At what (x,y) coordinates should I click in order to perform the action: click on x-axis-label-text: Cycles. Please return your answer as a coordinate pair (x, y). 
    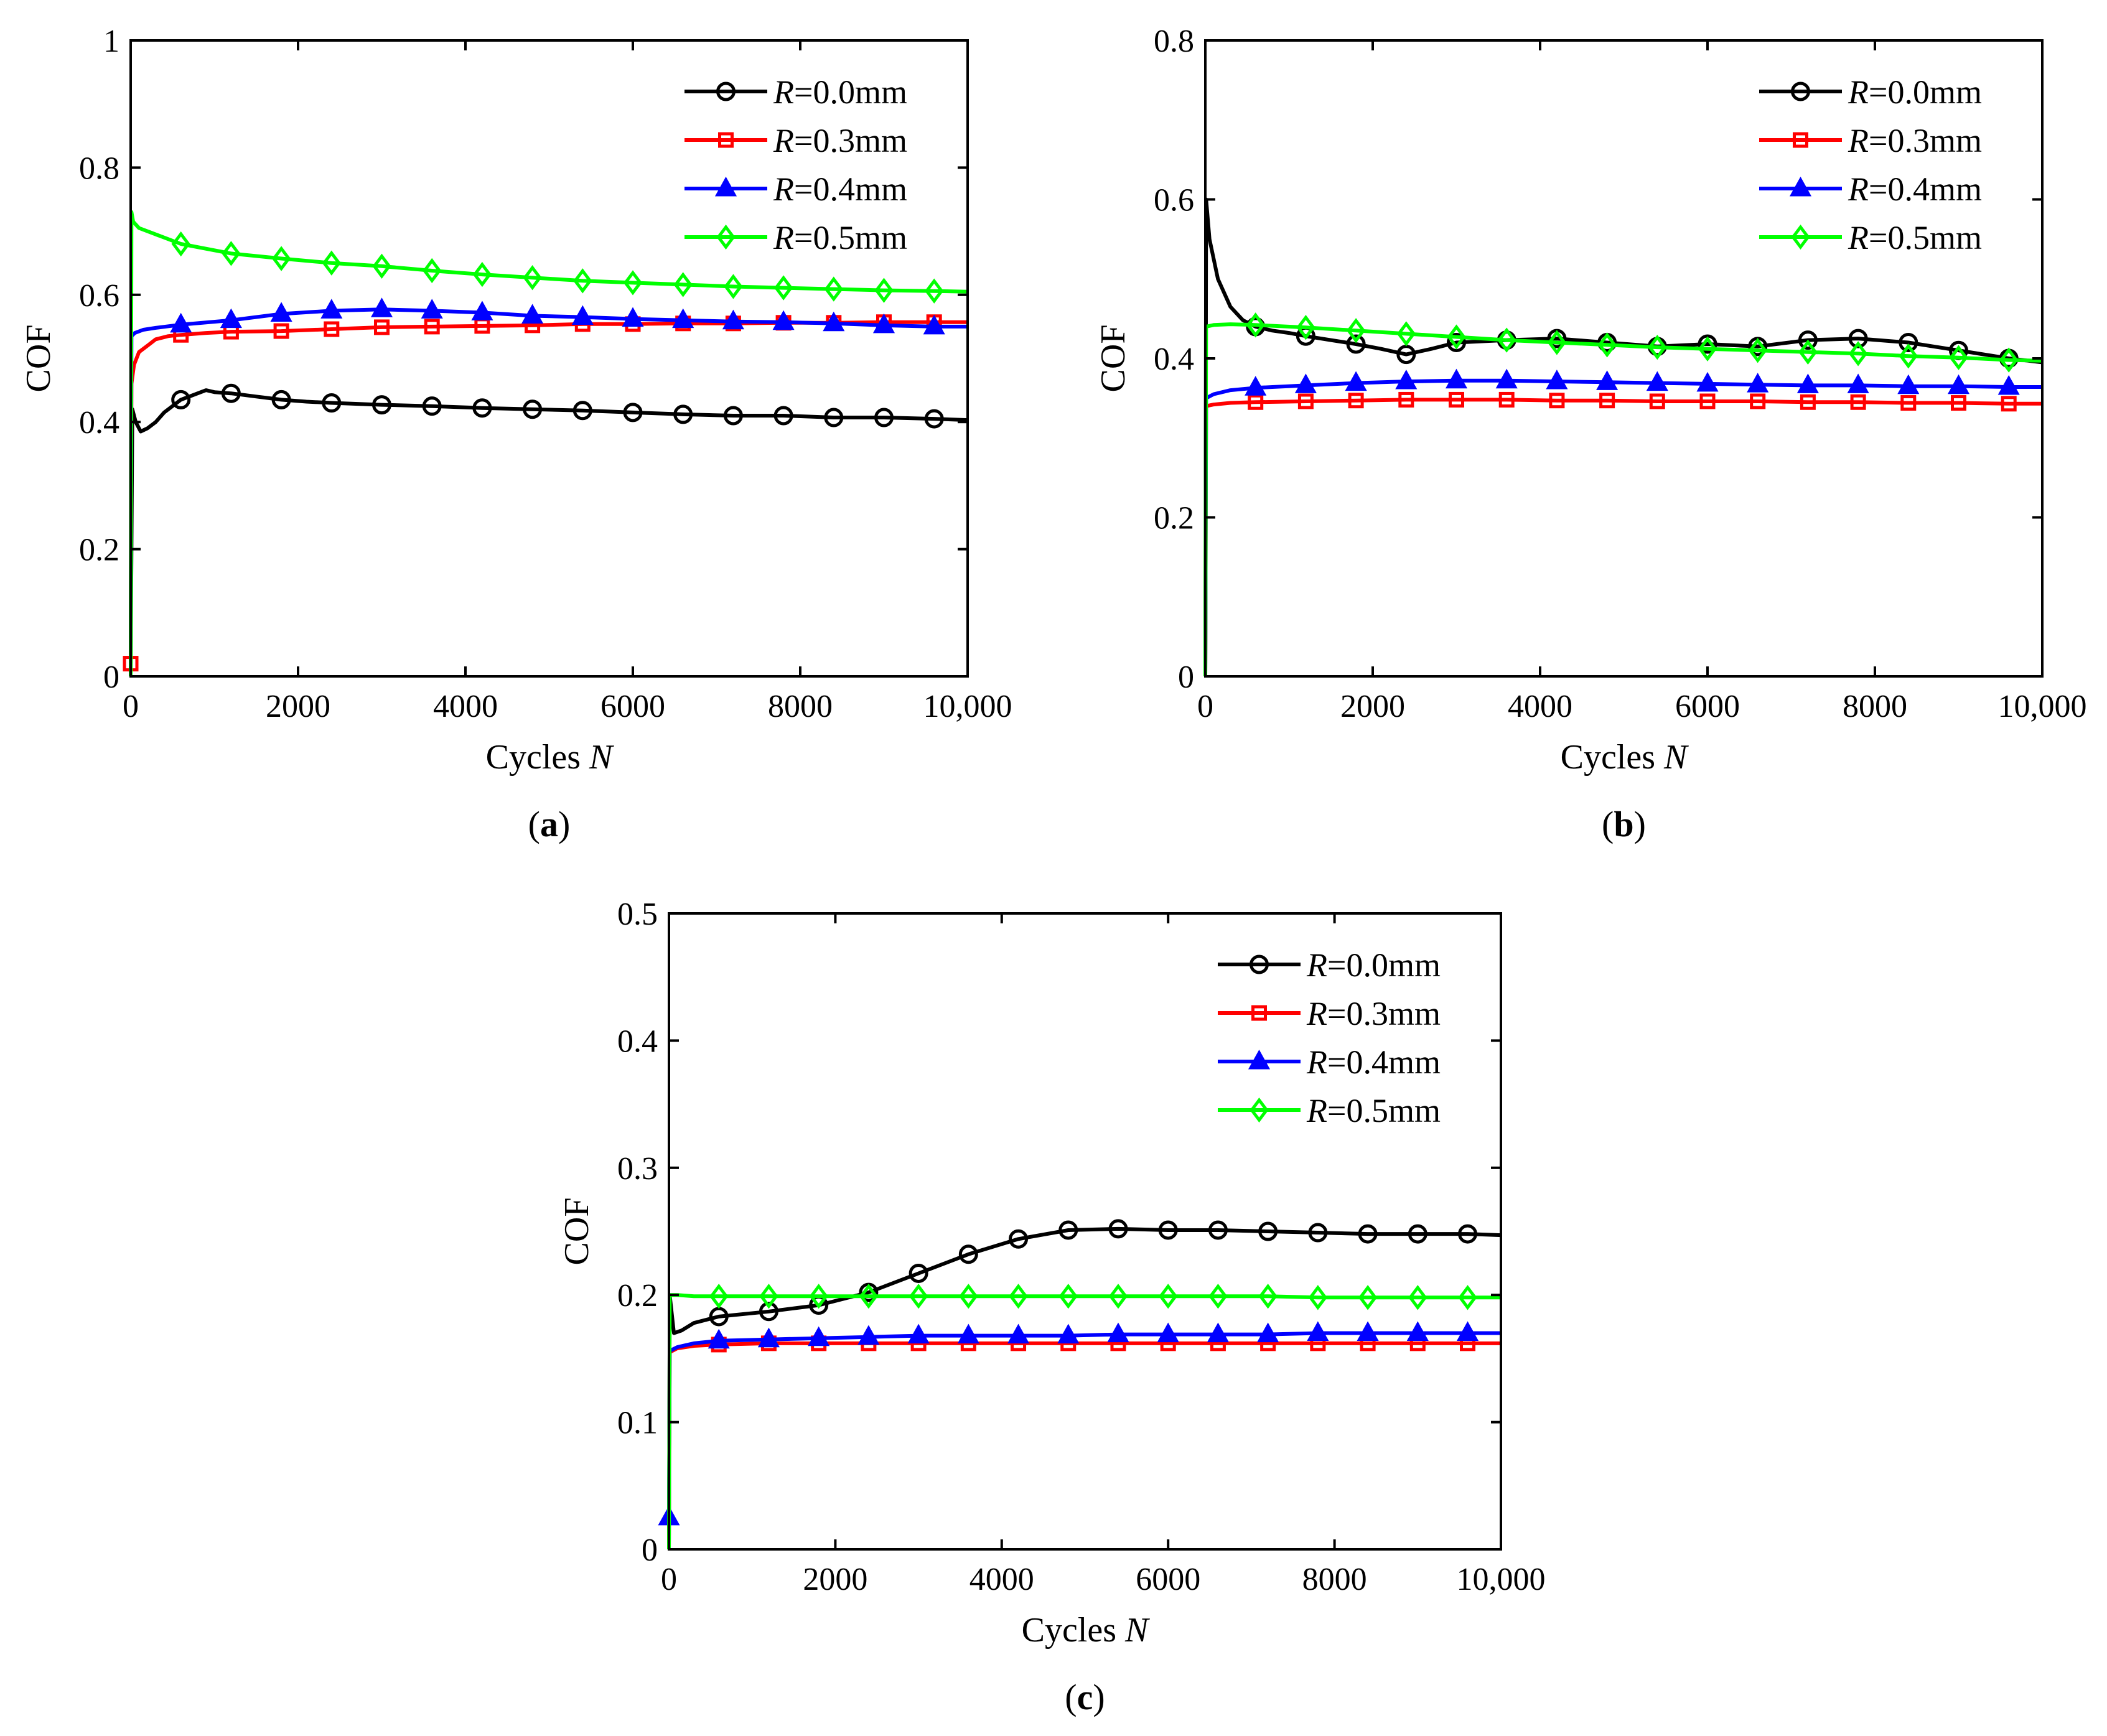
    Looking at the image, I should click on (1612, 757).